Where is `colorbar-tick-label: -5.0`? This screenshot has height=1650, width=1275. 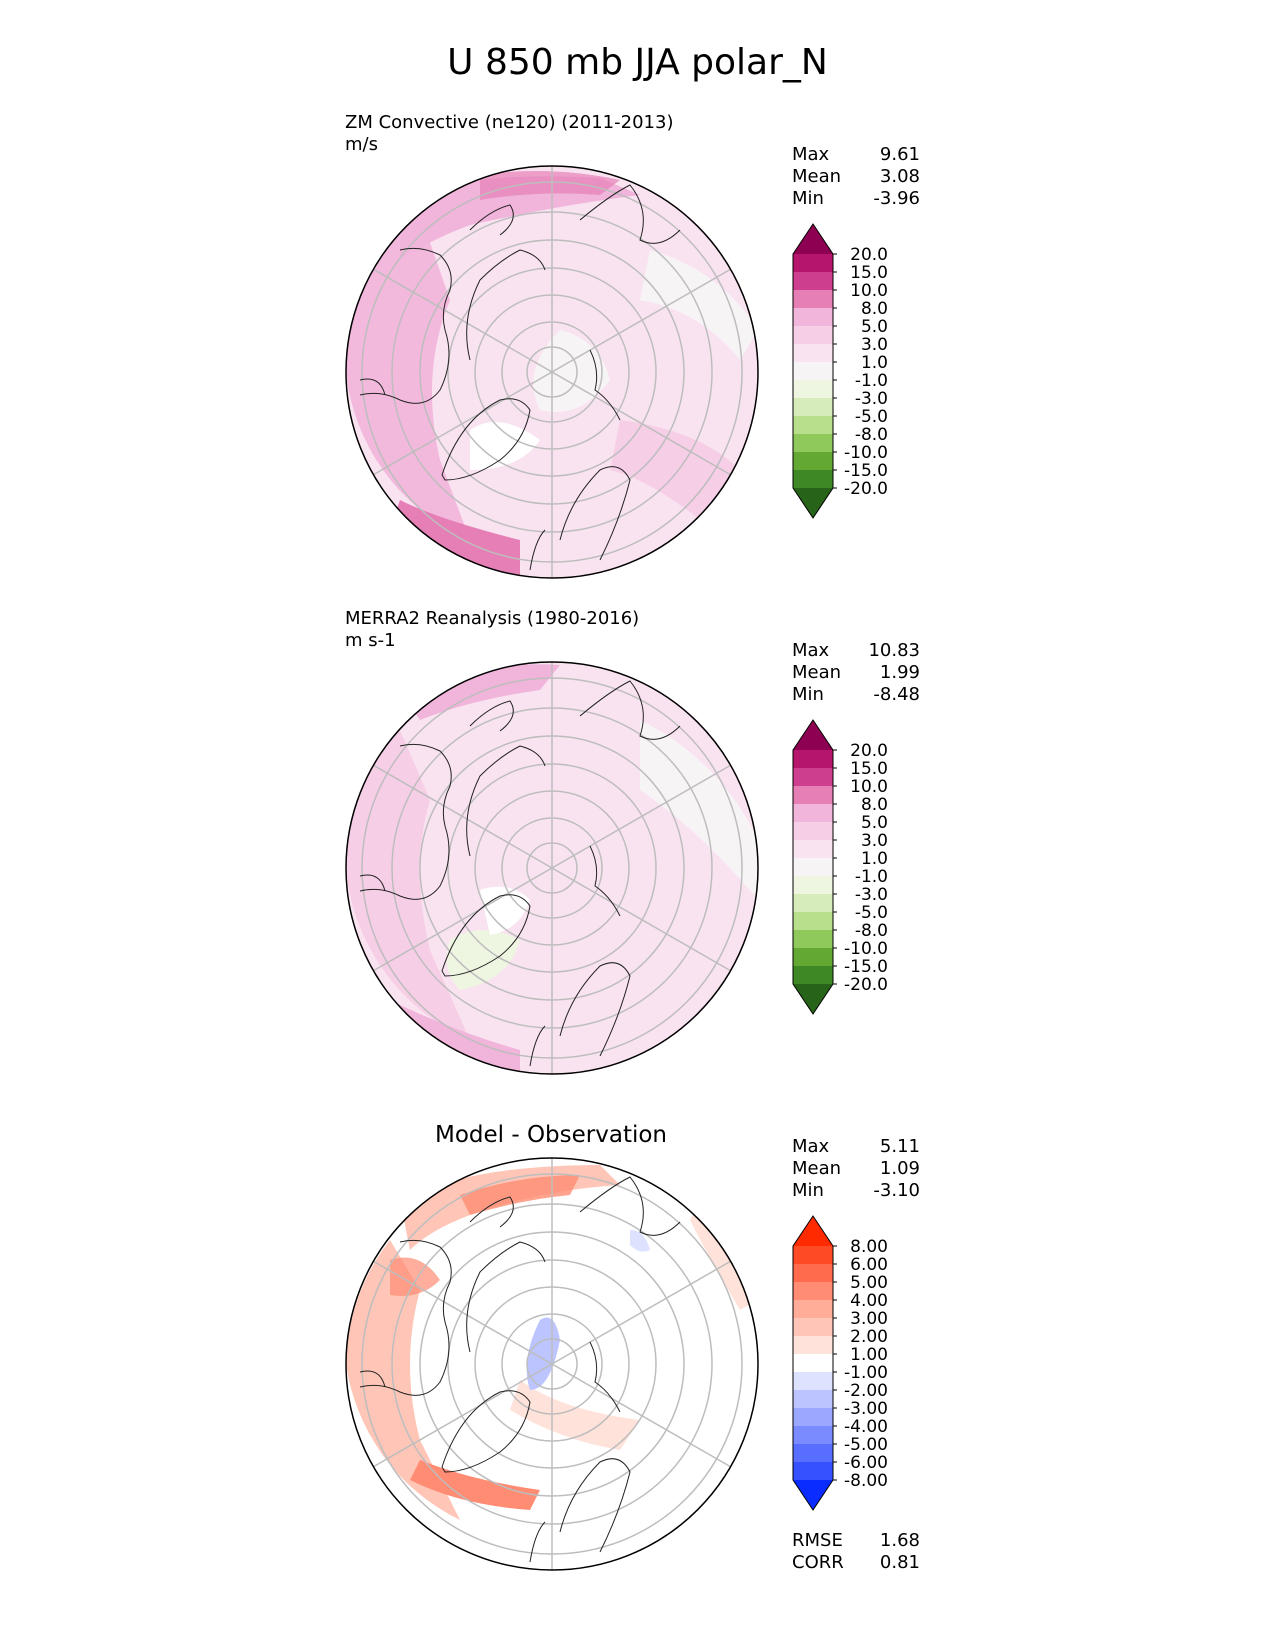
colorbar-tick-label: -5.0 is located at coordinates (871, 417).